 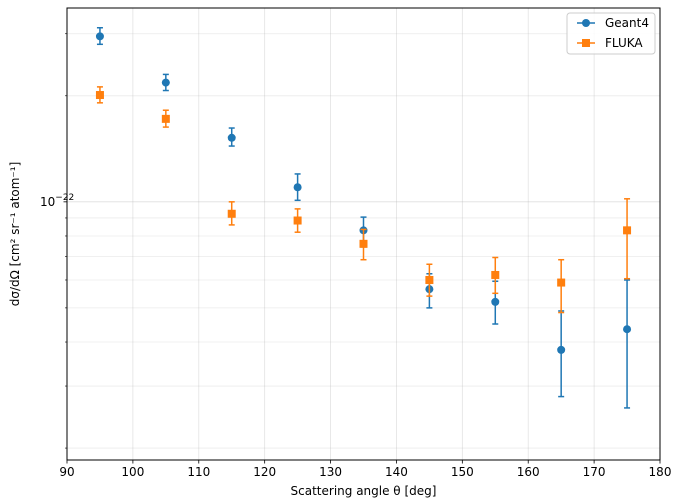 I want to click on x-tick-label: 140, so click(x=396, y=472).